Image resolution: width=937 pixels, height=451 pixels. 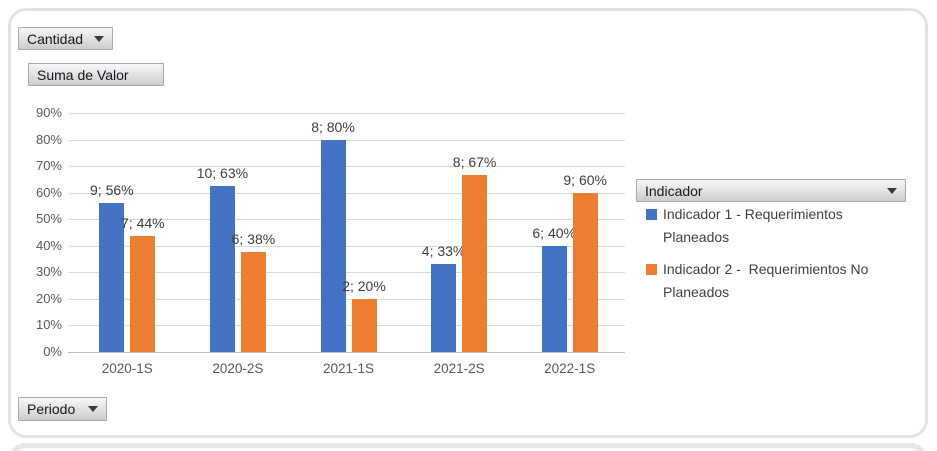 I want to click on value-field-label: Suma de Valor, so click(x=83, y=74).